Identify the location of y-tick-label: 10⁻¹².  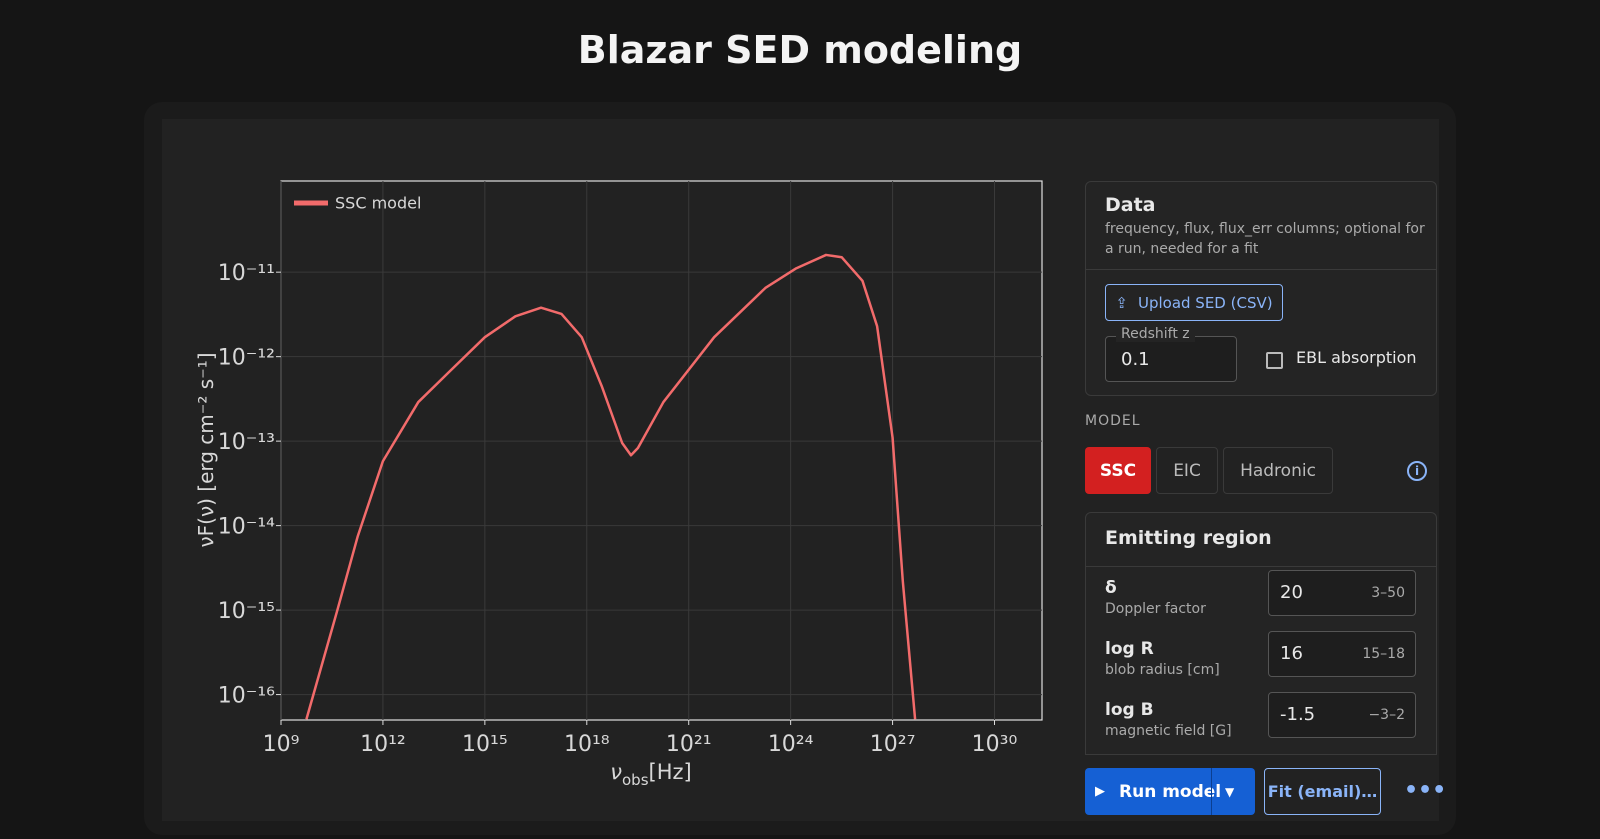
(246, 358).